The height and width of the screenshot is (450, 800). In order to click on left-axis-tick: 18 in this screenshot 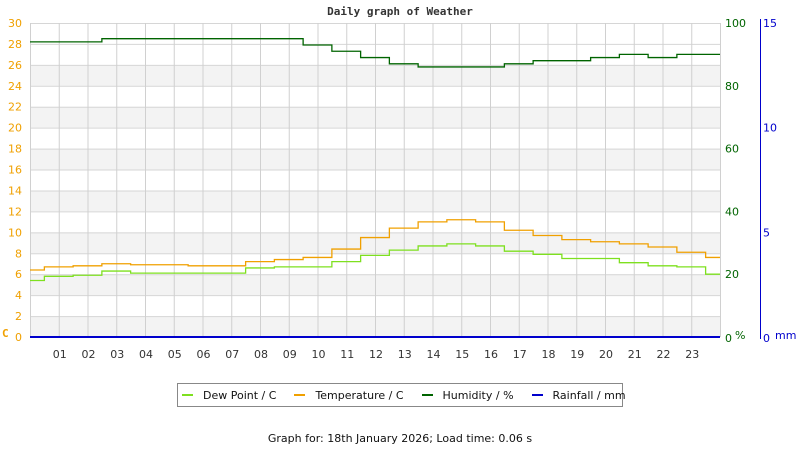, I will do `click(15, 149)`.